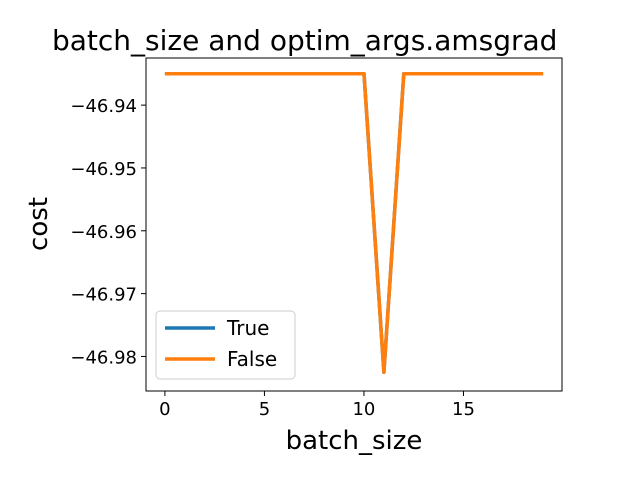 Image resolution: width=640 pixels, height=480 pixels. Describe the element at coordinates (103, 106) in the screenshot. I see `y-tick-label: −46.94` at that location.